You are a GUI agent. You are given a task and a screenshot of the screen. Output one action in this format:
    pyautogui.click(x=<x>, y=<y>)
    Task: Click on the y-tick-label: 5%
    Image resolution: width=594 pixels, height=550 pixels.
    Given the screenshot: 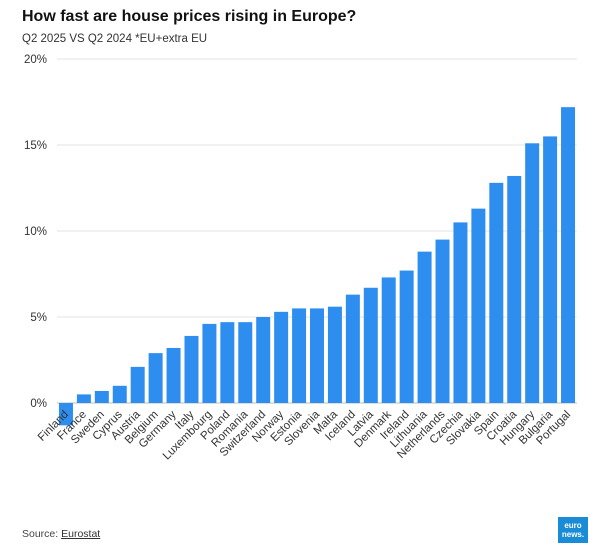 What is the action you would take?
    pyautogui.click(x=38, y=318)
    